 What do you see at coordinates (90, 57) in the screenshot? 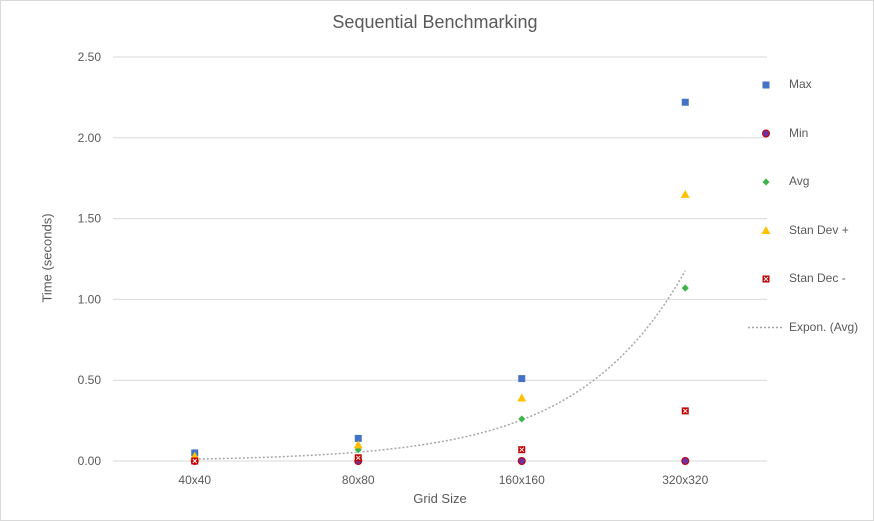
I see `y-tick-label: 2.50` at bounding box center [90, 57].